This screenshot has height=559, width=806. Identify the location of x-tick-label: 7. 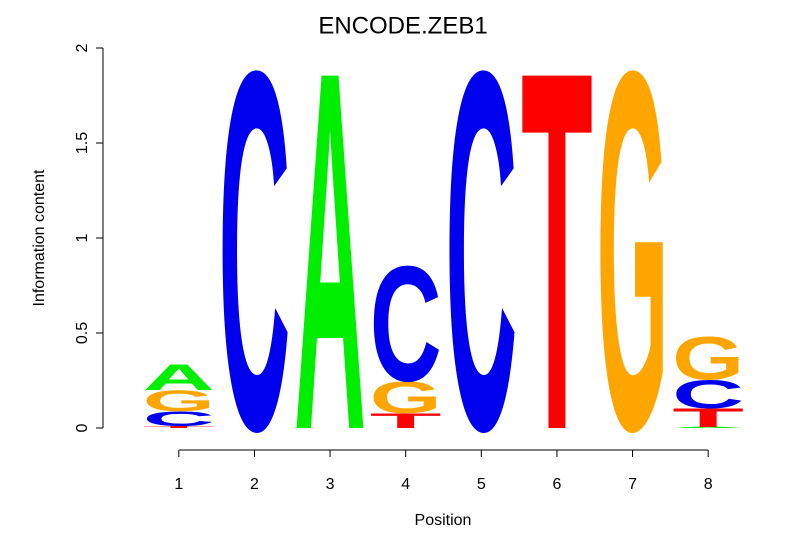
(632, 484).